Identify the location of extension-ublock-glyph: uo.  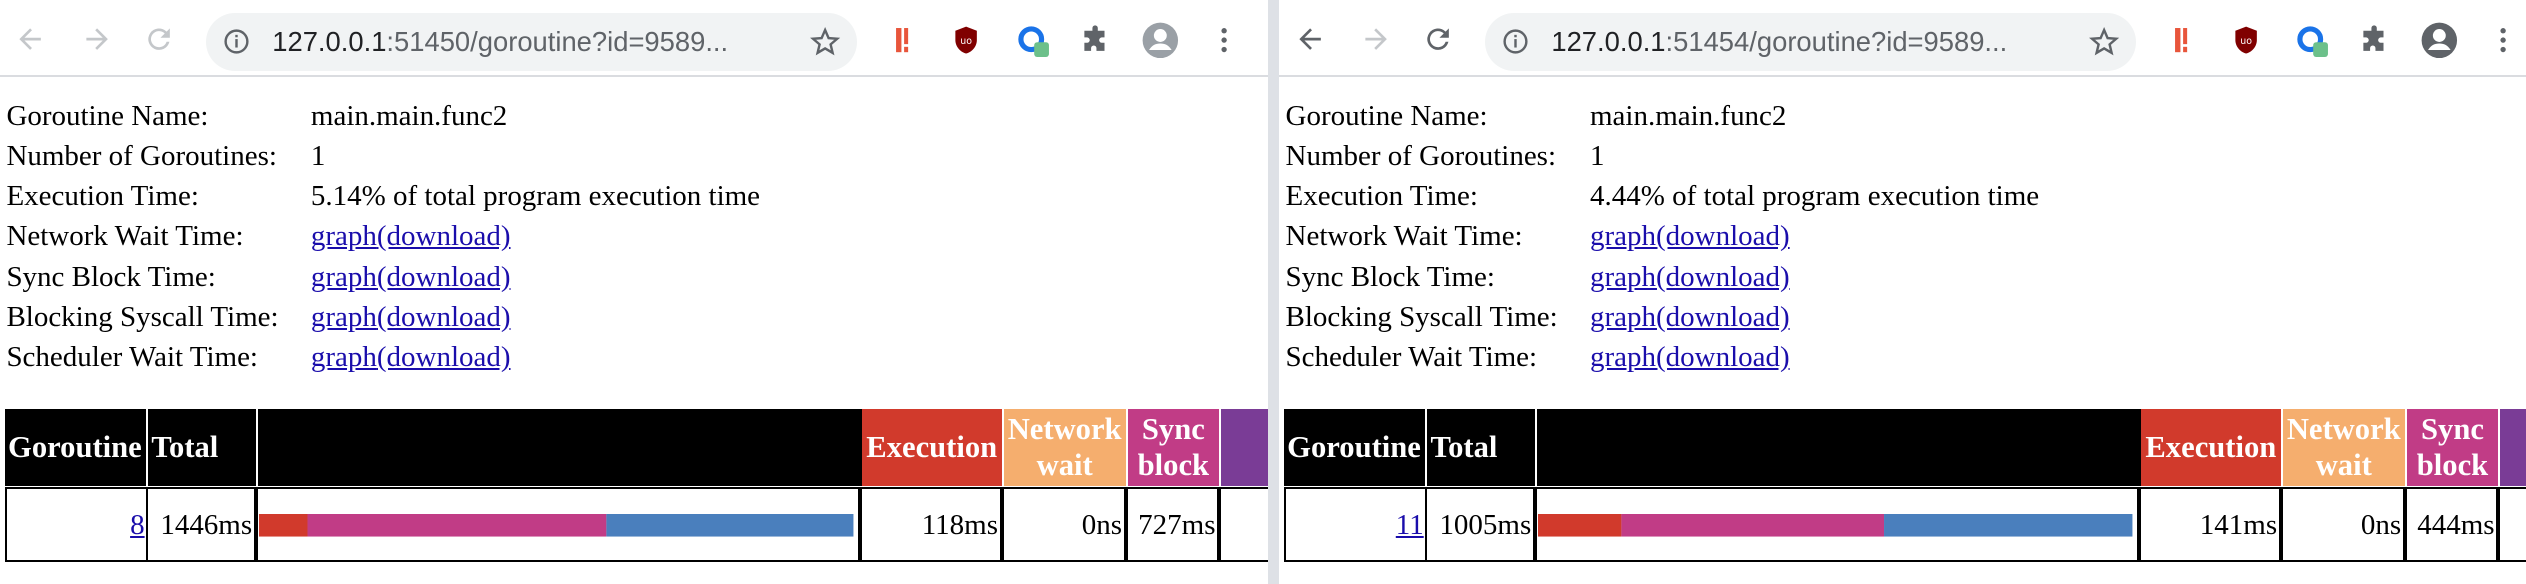
(2245, 40).